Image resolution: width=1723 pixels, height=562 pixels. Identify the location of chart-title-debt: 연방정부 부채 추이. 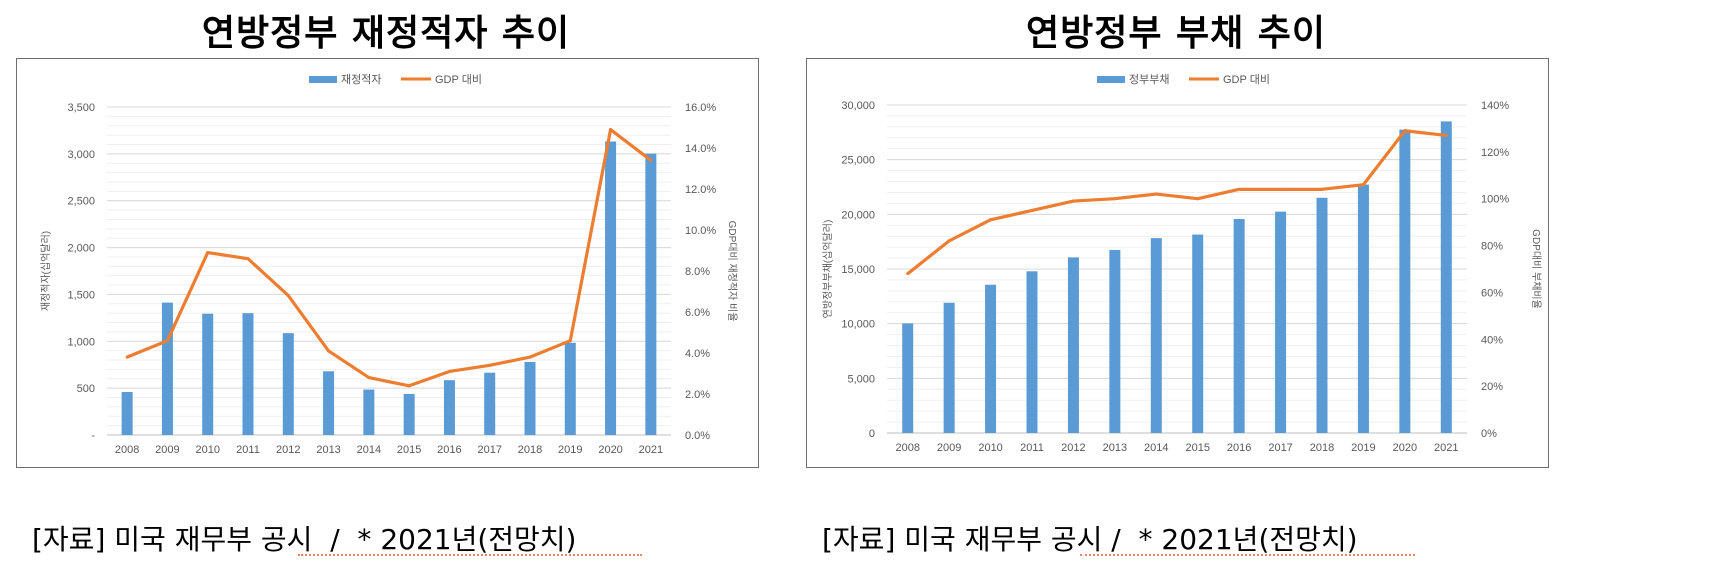
(1176, 33).